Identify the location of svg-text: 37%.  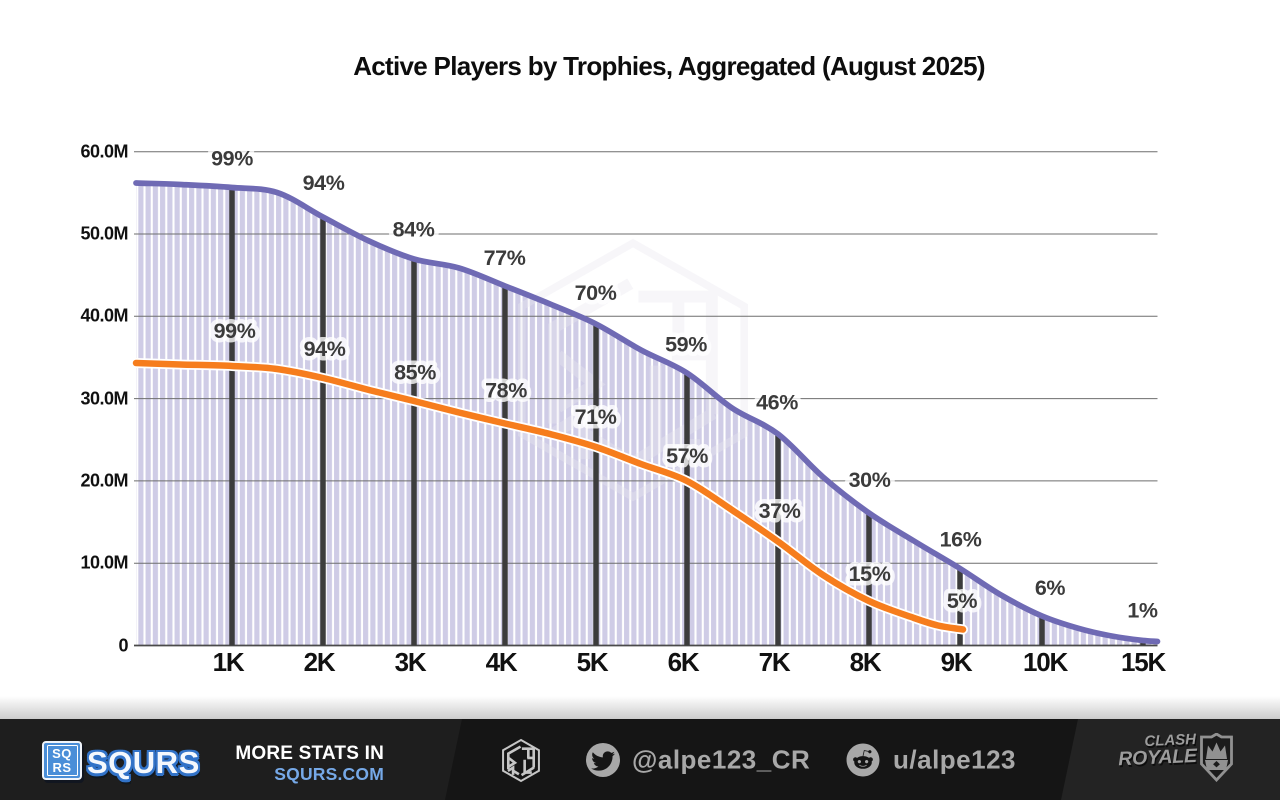
(780, 511).